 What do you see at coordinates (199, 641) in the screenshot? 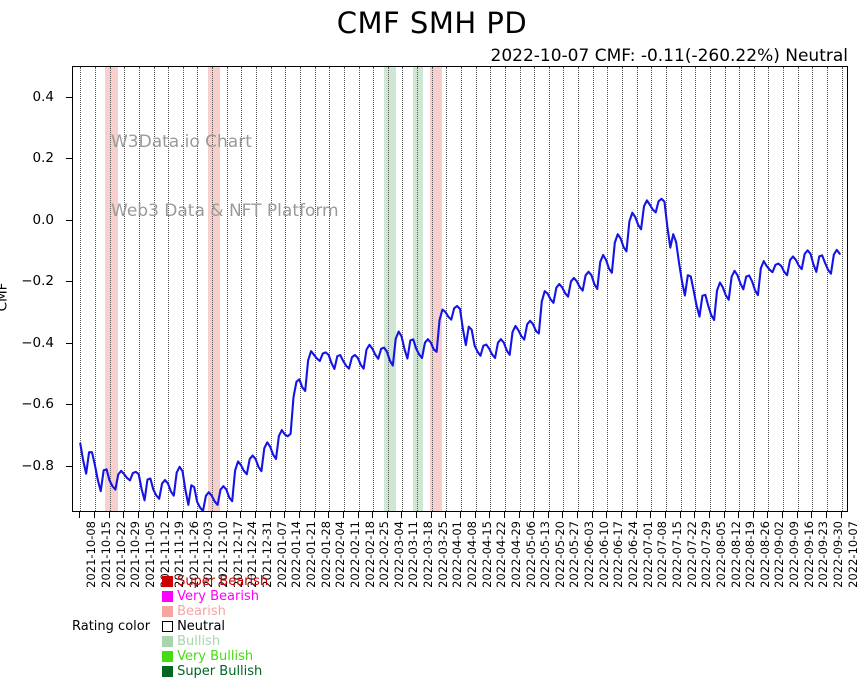
I see `legend-label: Bullish` at bounding box center [199, 641].